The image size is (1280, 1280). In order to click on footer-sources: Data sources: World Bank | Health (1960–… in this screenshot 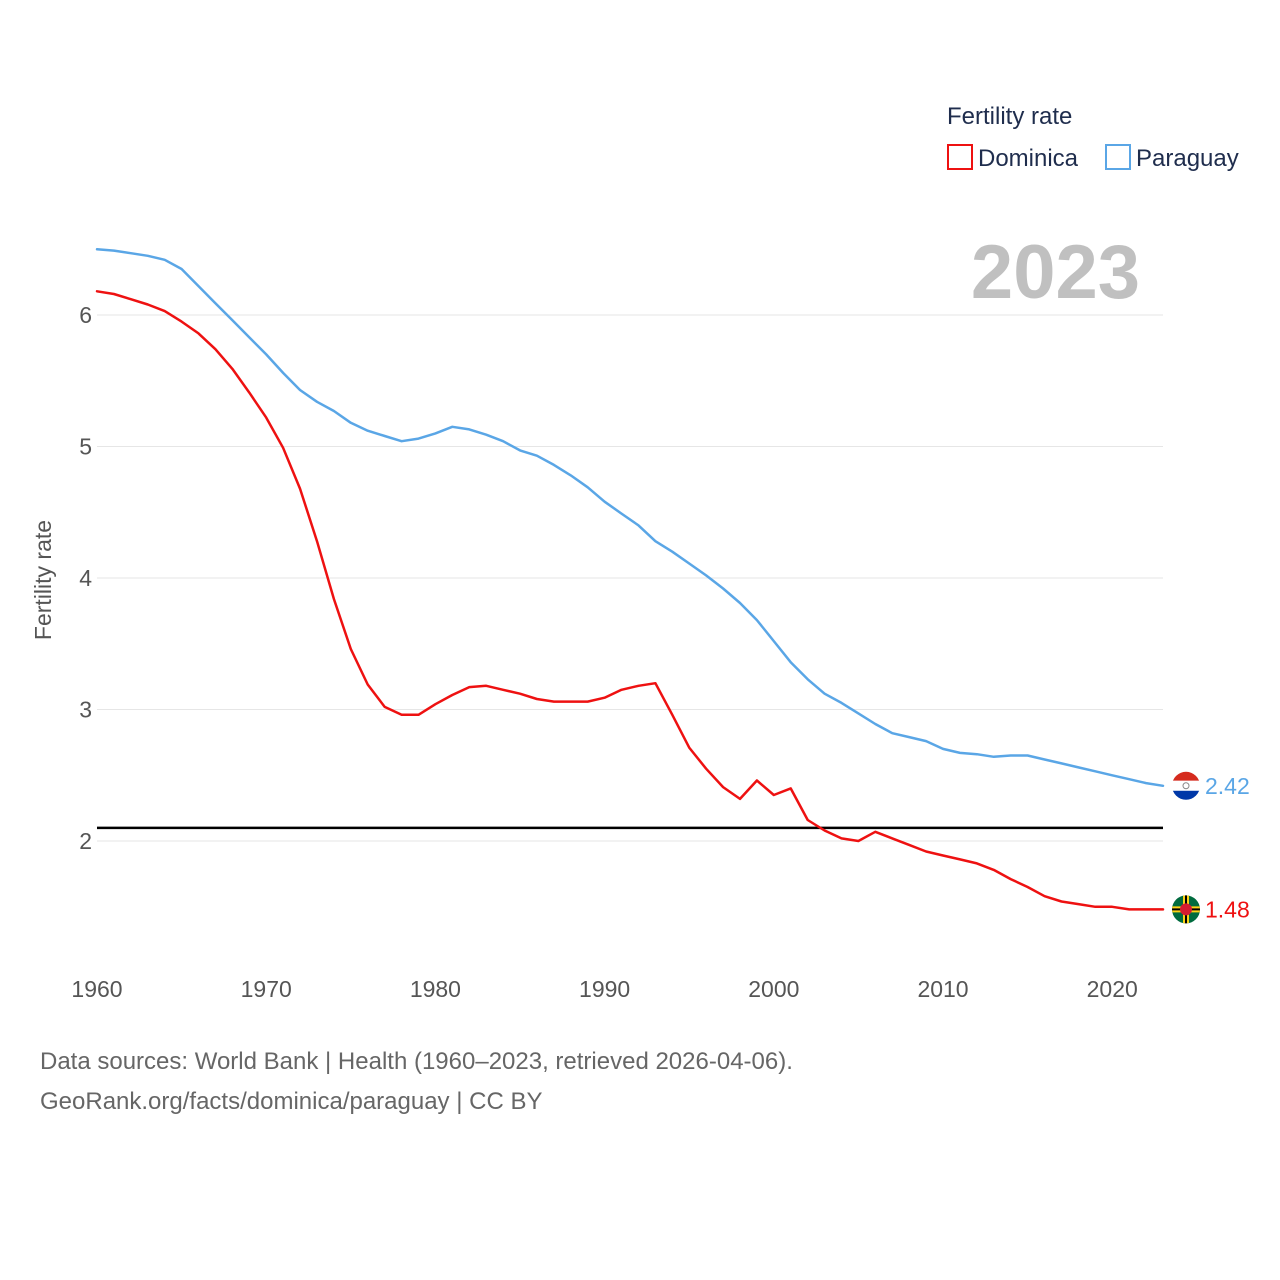, I will do `click(416, 1061)`.